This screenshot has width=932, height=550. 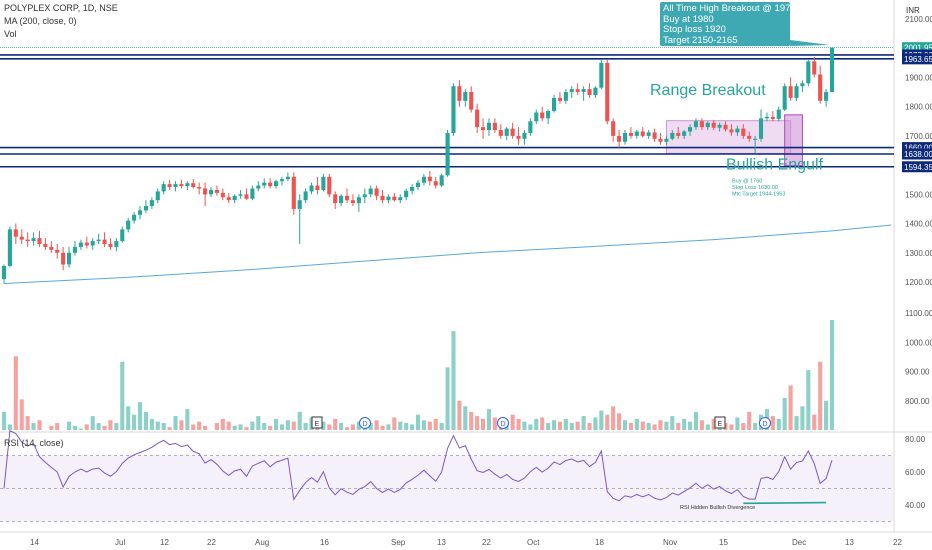 I want to click on price-label-box, so click(x=917, y=154).